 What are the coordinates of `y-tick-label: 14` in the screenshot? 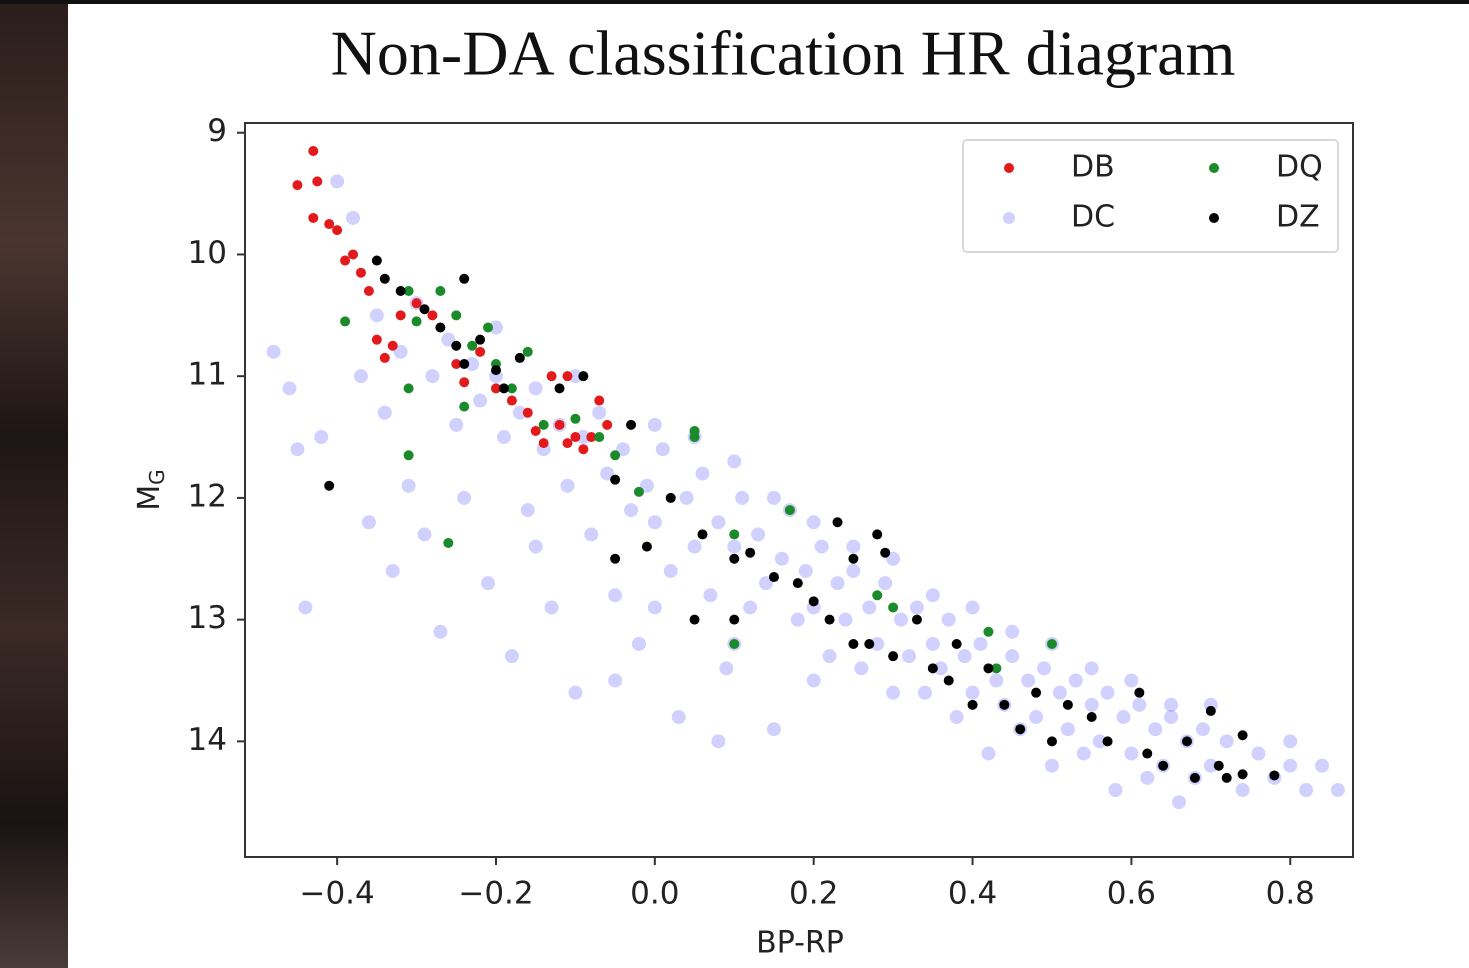 It's located at (207, 740).